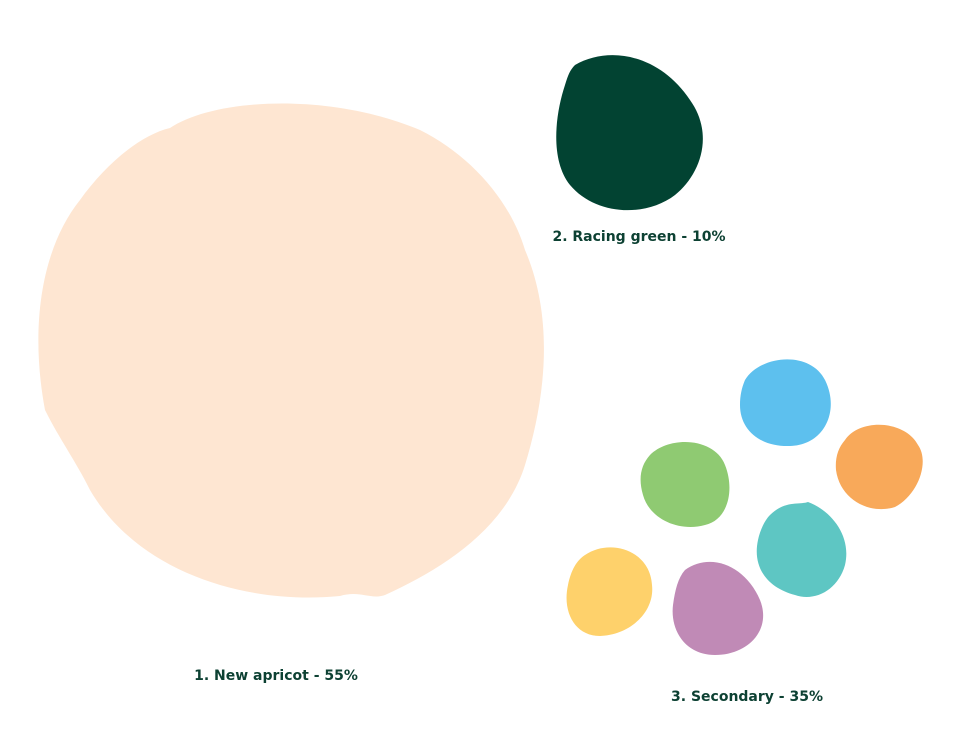 This screenshot has width=957, height=747. I want to click on group-label: 3. Secondary - 35%, so click(747, 697).